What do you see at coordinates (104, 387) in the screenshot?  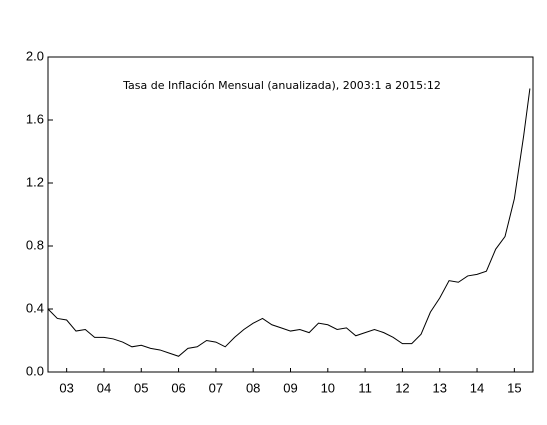 I see `x-tick-label: 04` at bounding box center [104, 387].